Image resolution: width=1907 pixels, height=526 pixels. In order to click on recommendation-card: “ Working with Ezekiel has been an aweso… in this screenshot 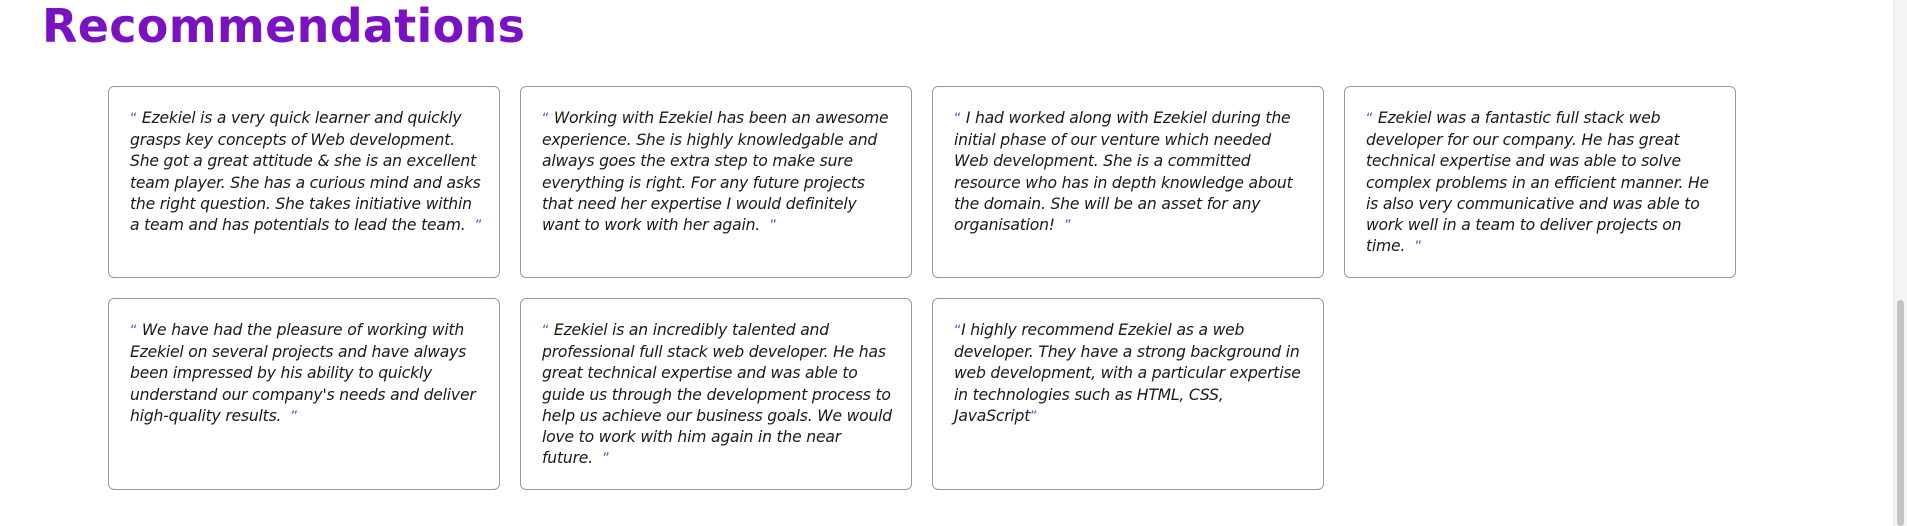, I will do `click(716, 182)`.